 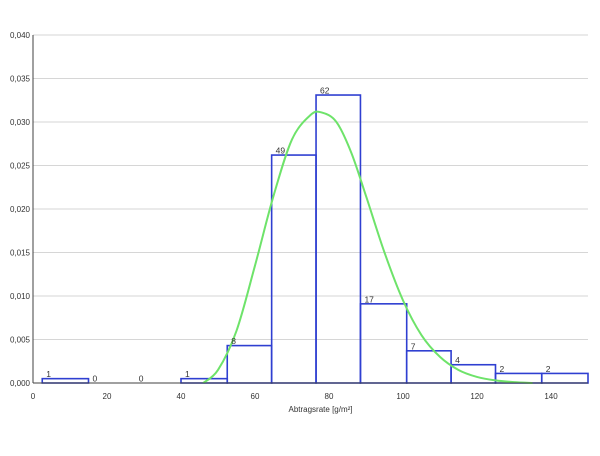 I want to click on x-tick-labels: 0 20 40 60 80 100 120 140, so click(x=294, y=396).